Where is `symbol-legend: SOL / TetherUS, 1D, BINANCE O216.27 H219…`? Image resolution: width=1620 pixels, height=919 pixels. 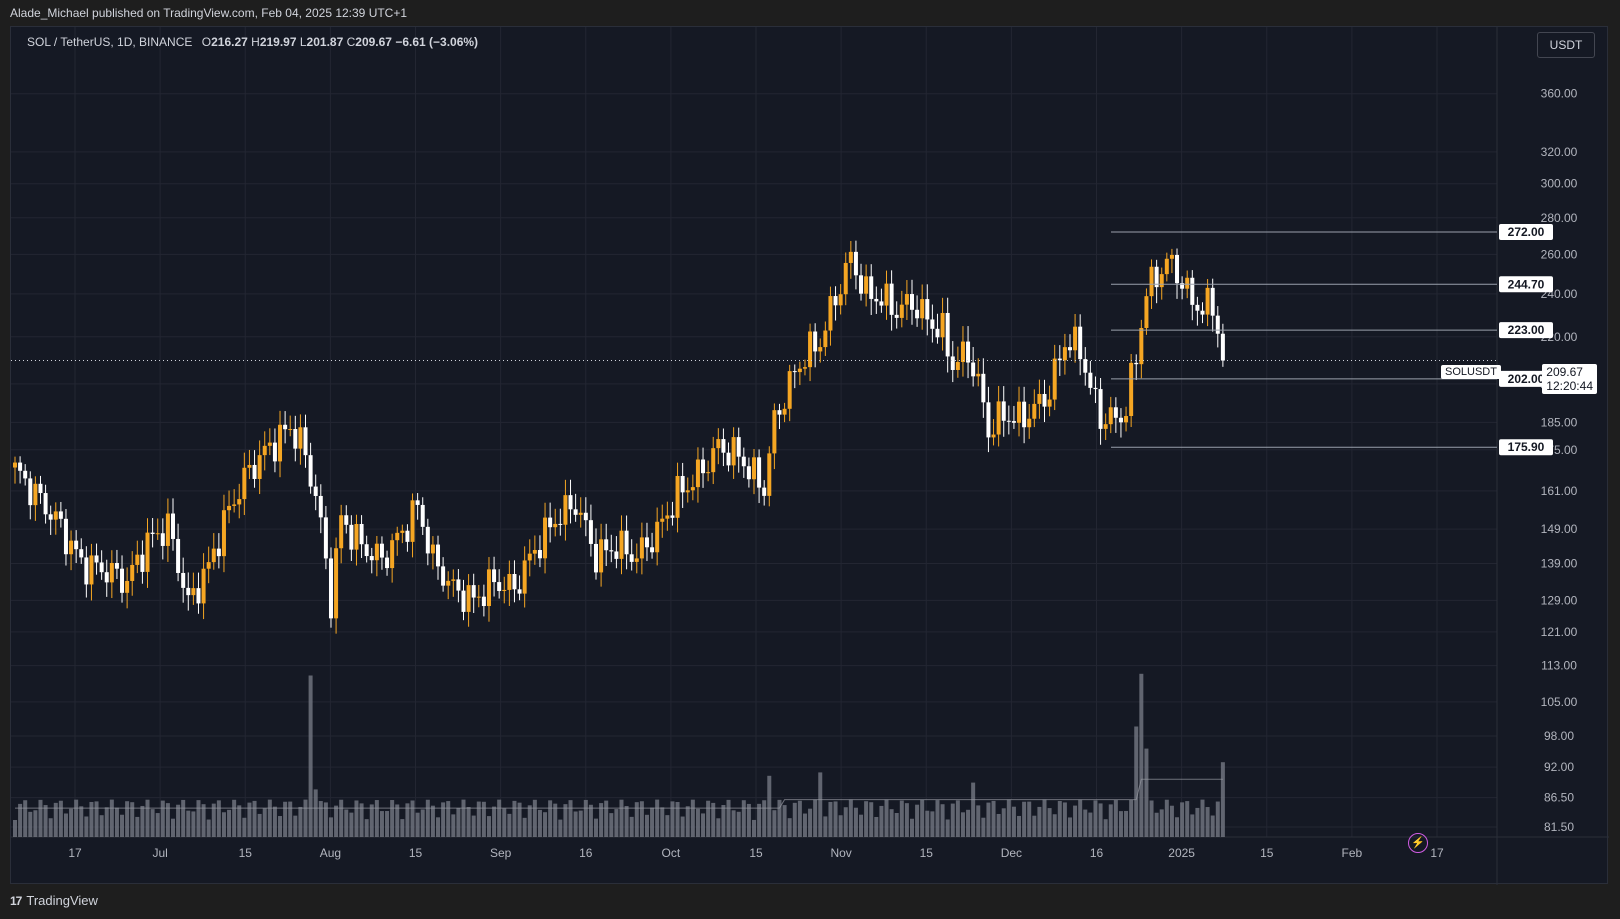 symbol-legend: SOL / TetherUS, 1D, BINANCE O216.27 H219… is located at coordinates (252, 42).